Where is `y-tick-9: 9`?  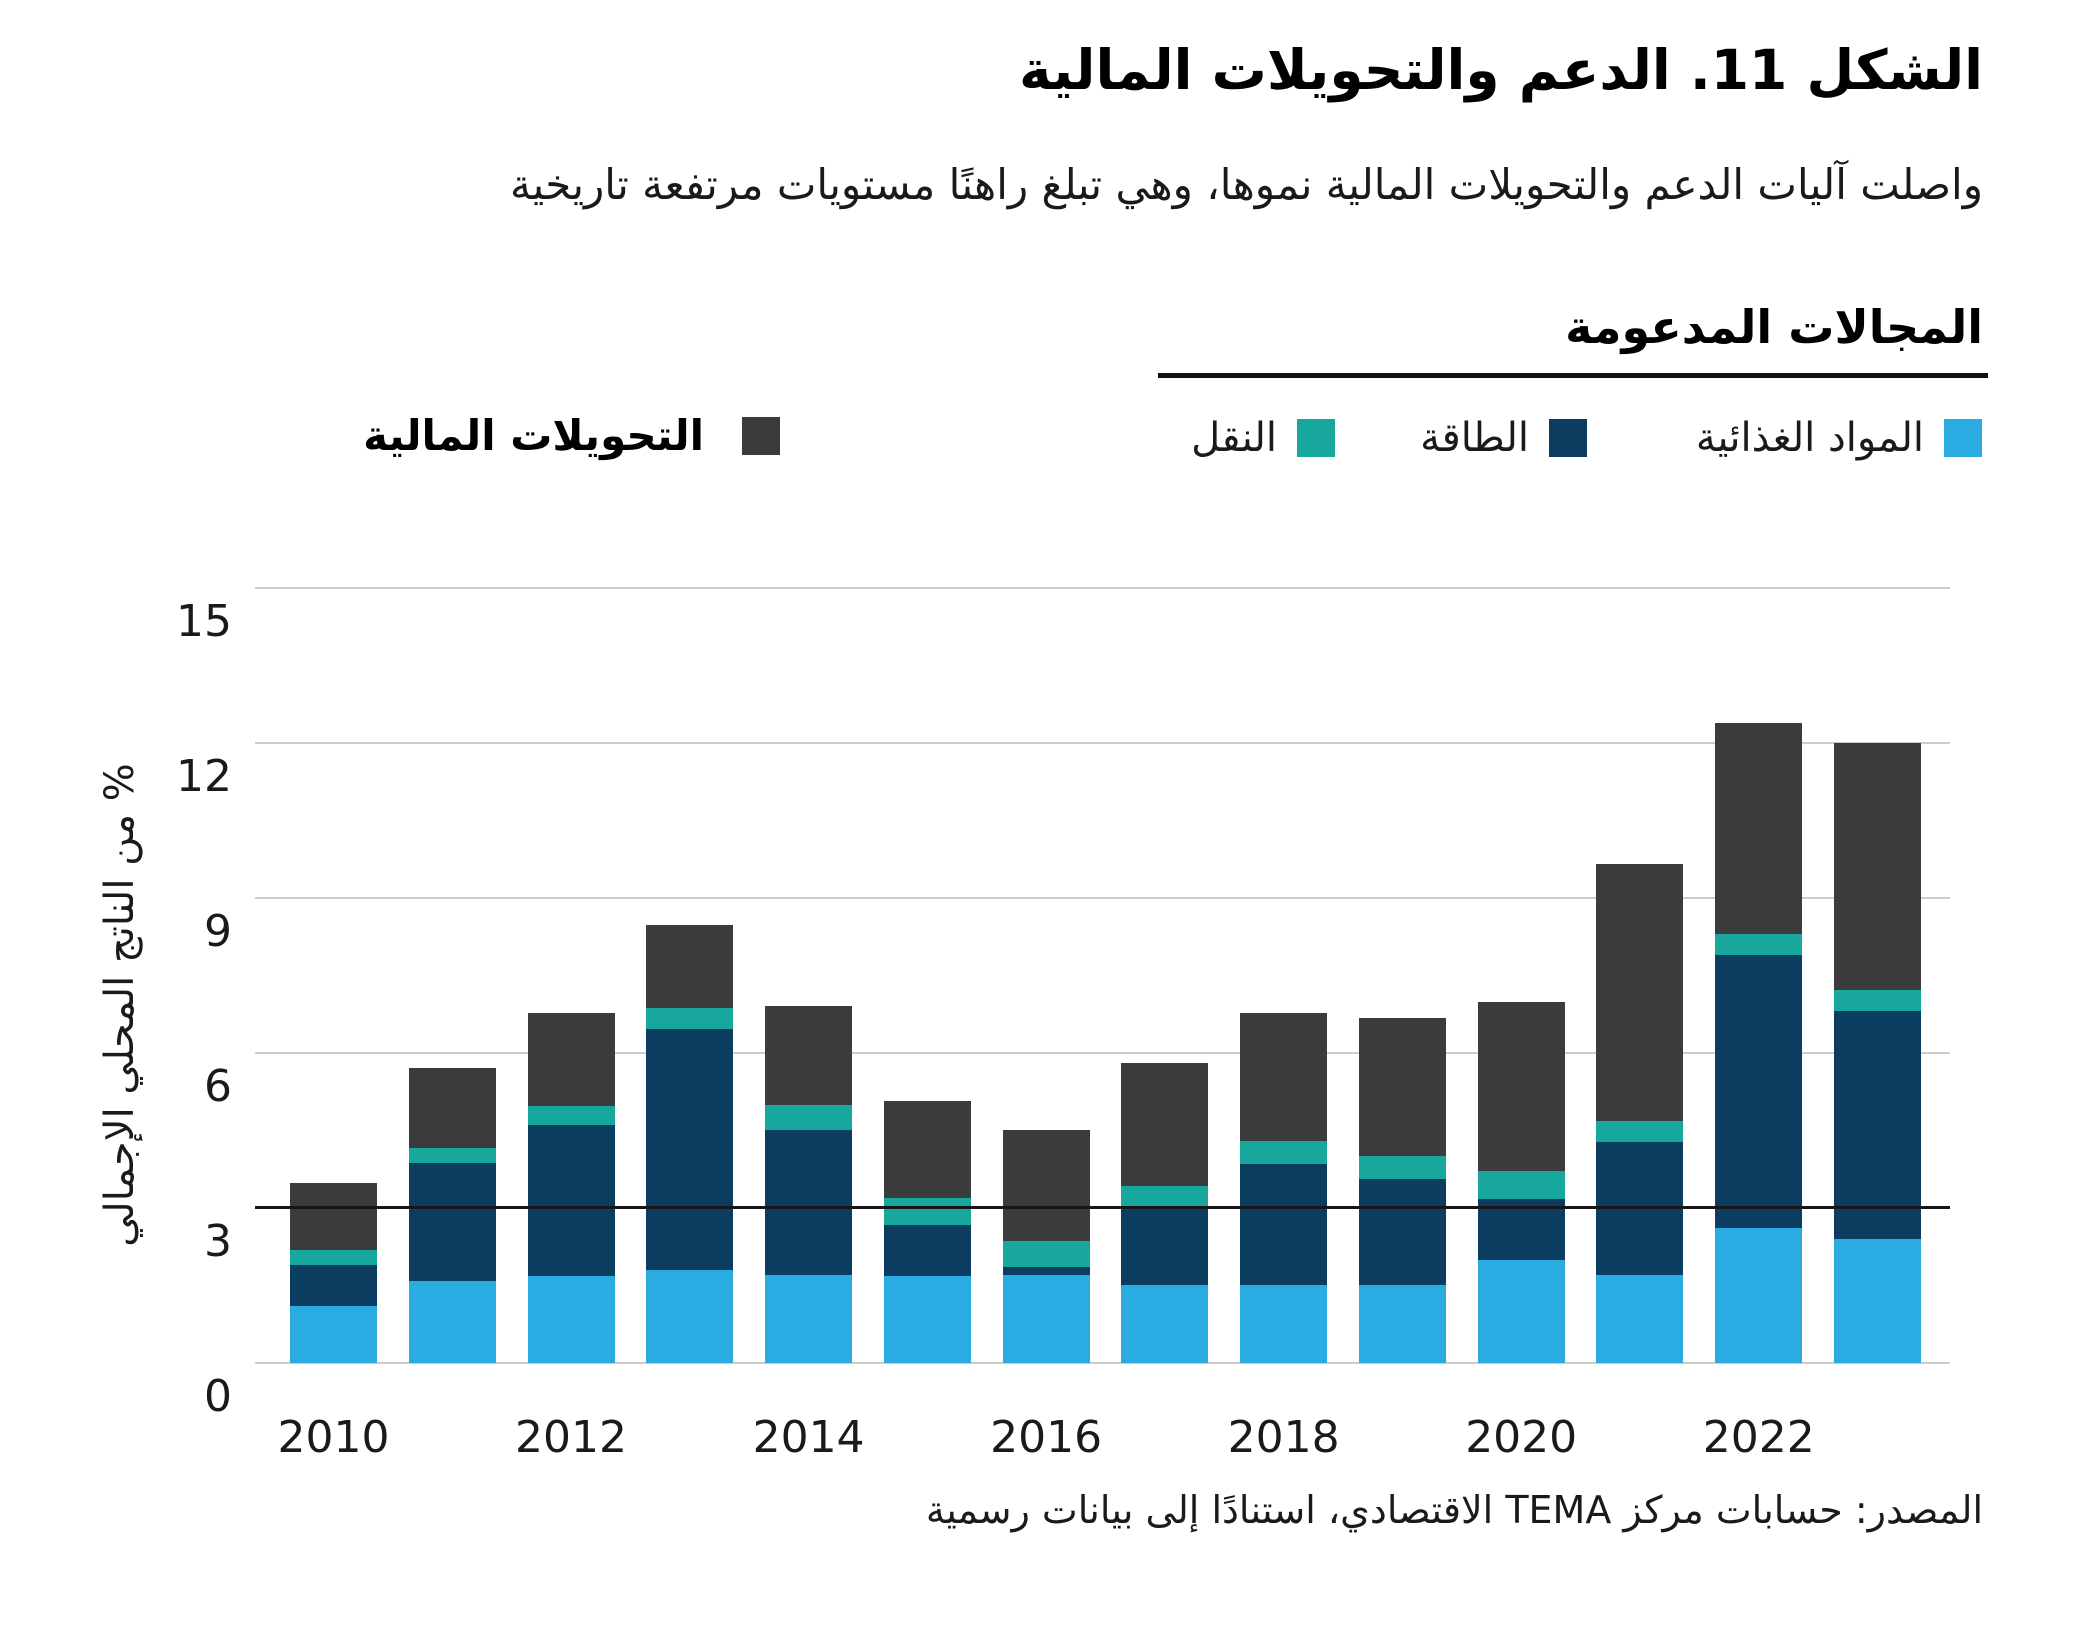
y-tick-9: 9 is located at coordinates (218, 931).